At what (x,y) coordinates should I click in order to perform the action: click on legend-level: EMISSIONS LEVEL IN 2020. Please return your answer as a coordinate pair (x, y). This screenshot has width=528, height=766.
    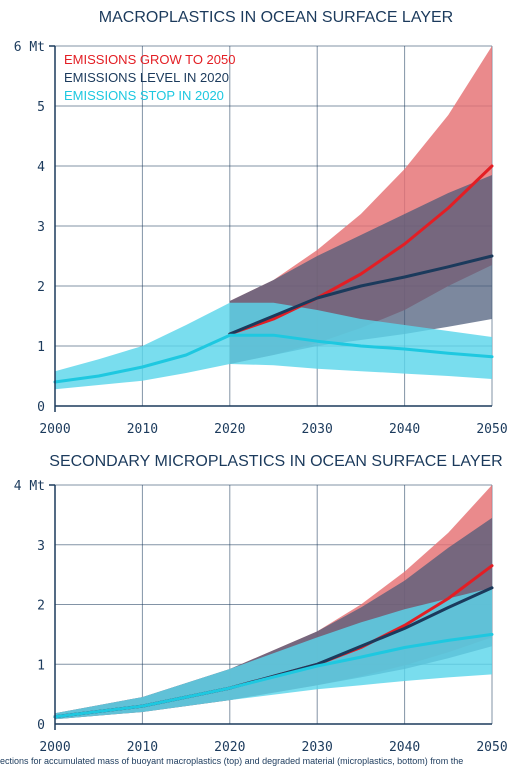
    Looking at the image, I should click on (146, 77).